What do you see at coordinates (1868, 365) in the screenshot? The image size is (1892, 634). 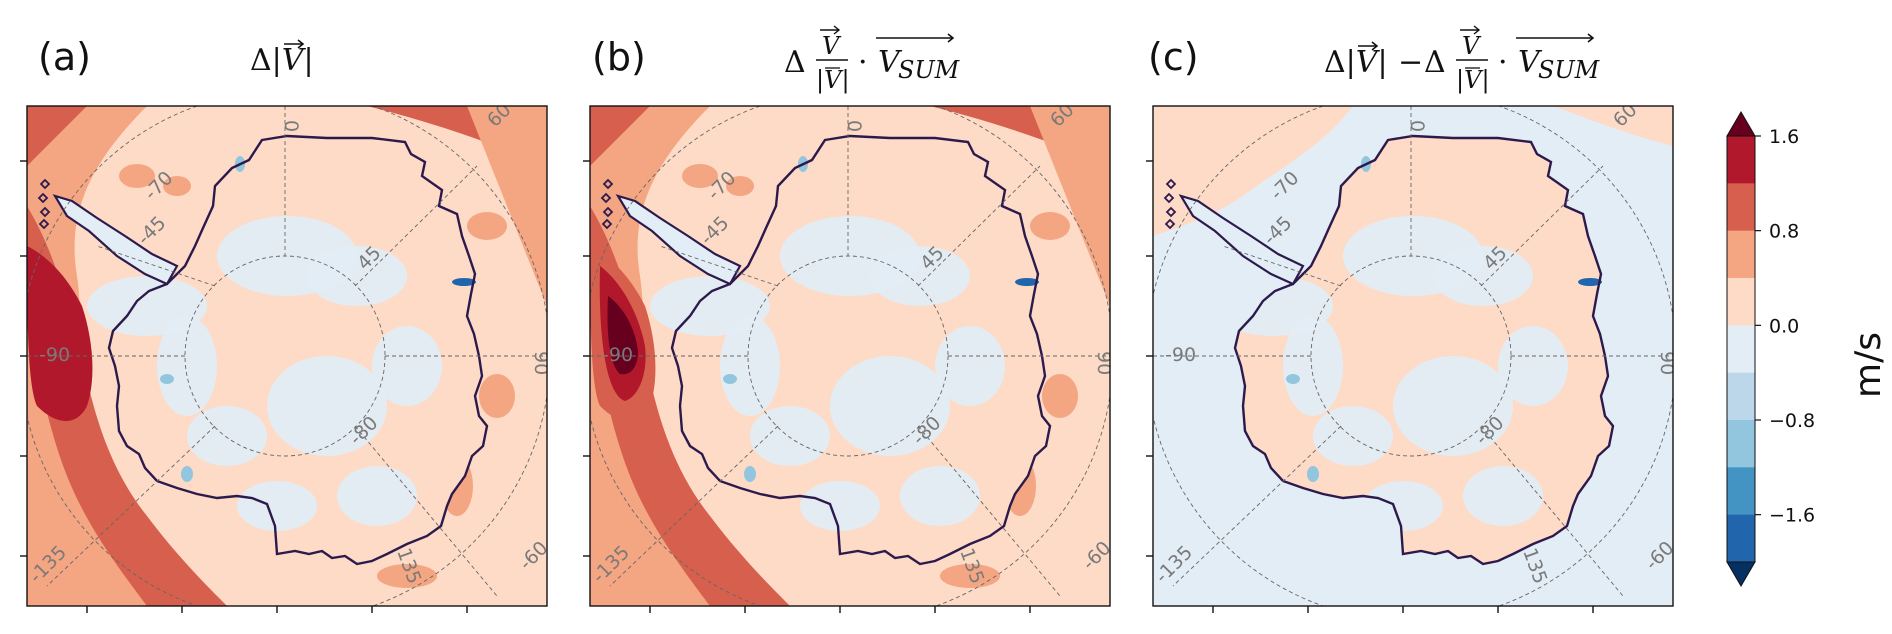 I see `colorbar-unit: m/s` at bounding box center [1868, 365].